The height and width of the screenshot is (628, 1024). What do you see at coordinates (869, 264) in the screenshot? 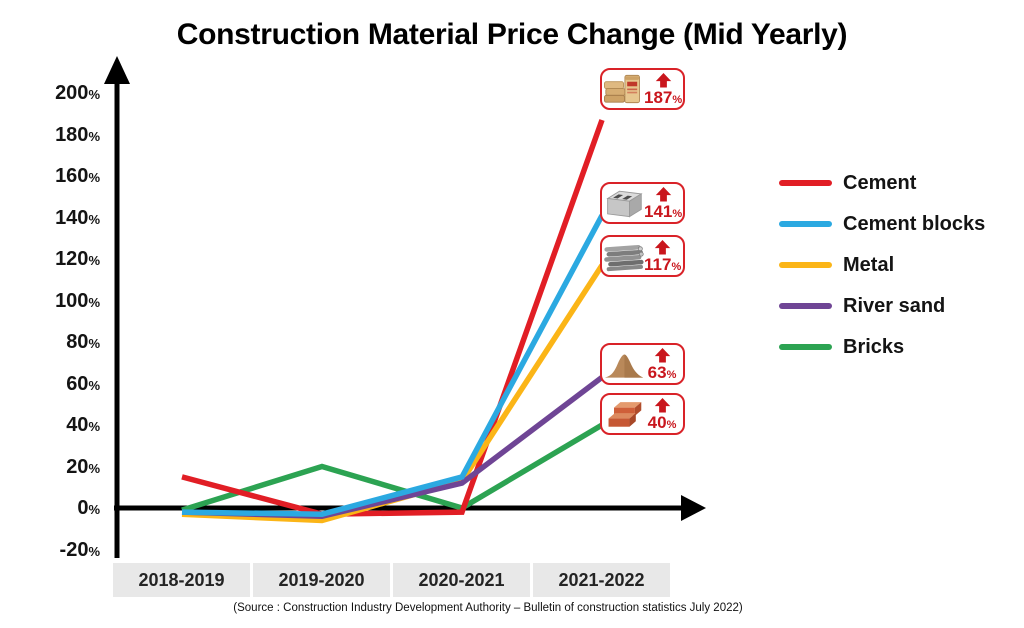
I see `legend-label: Metal` at bounding box center [869, 264].